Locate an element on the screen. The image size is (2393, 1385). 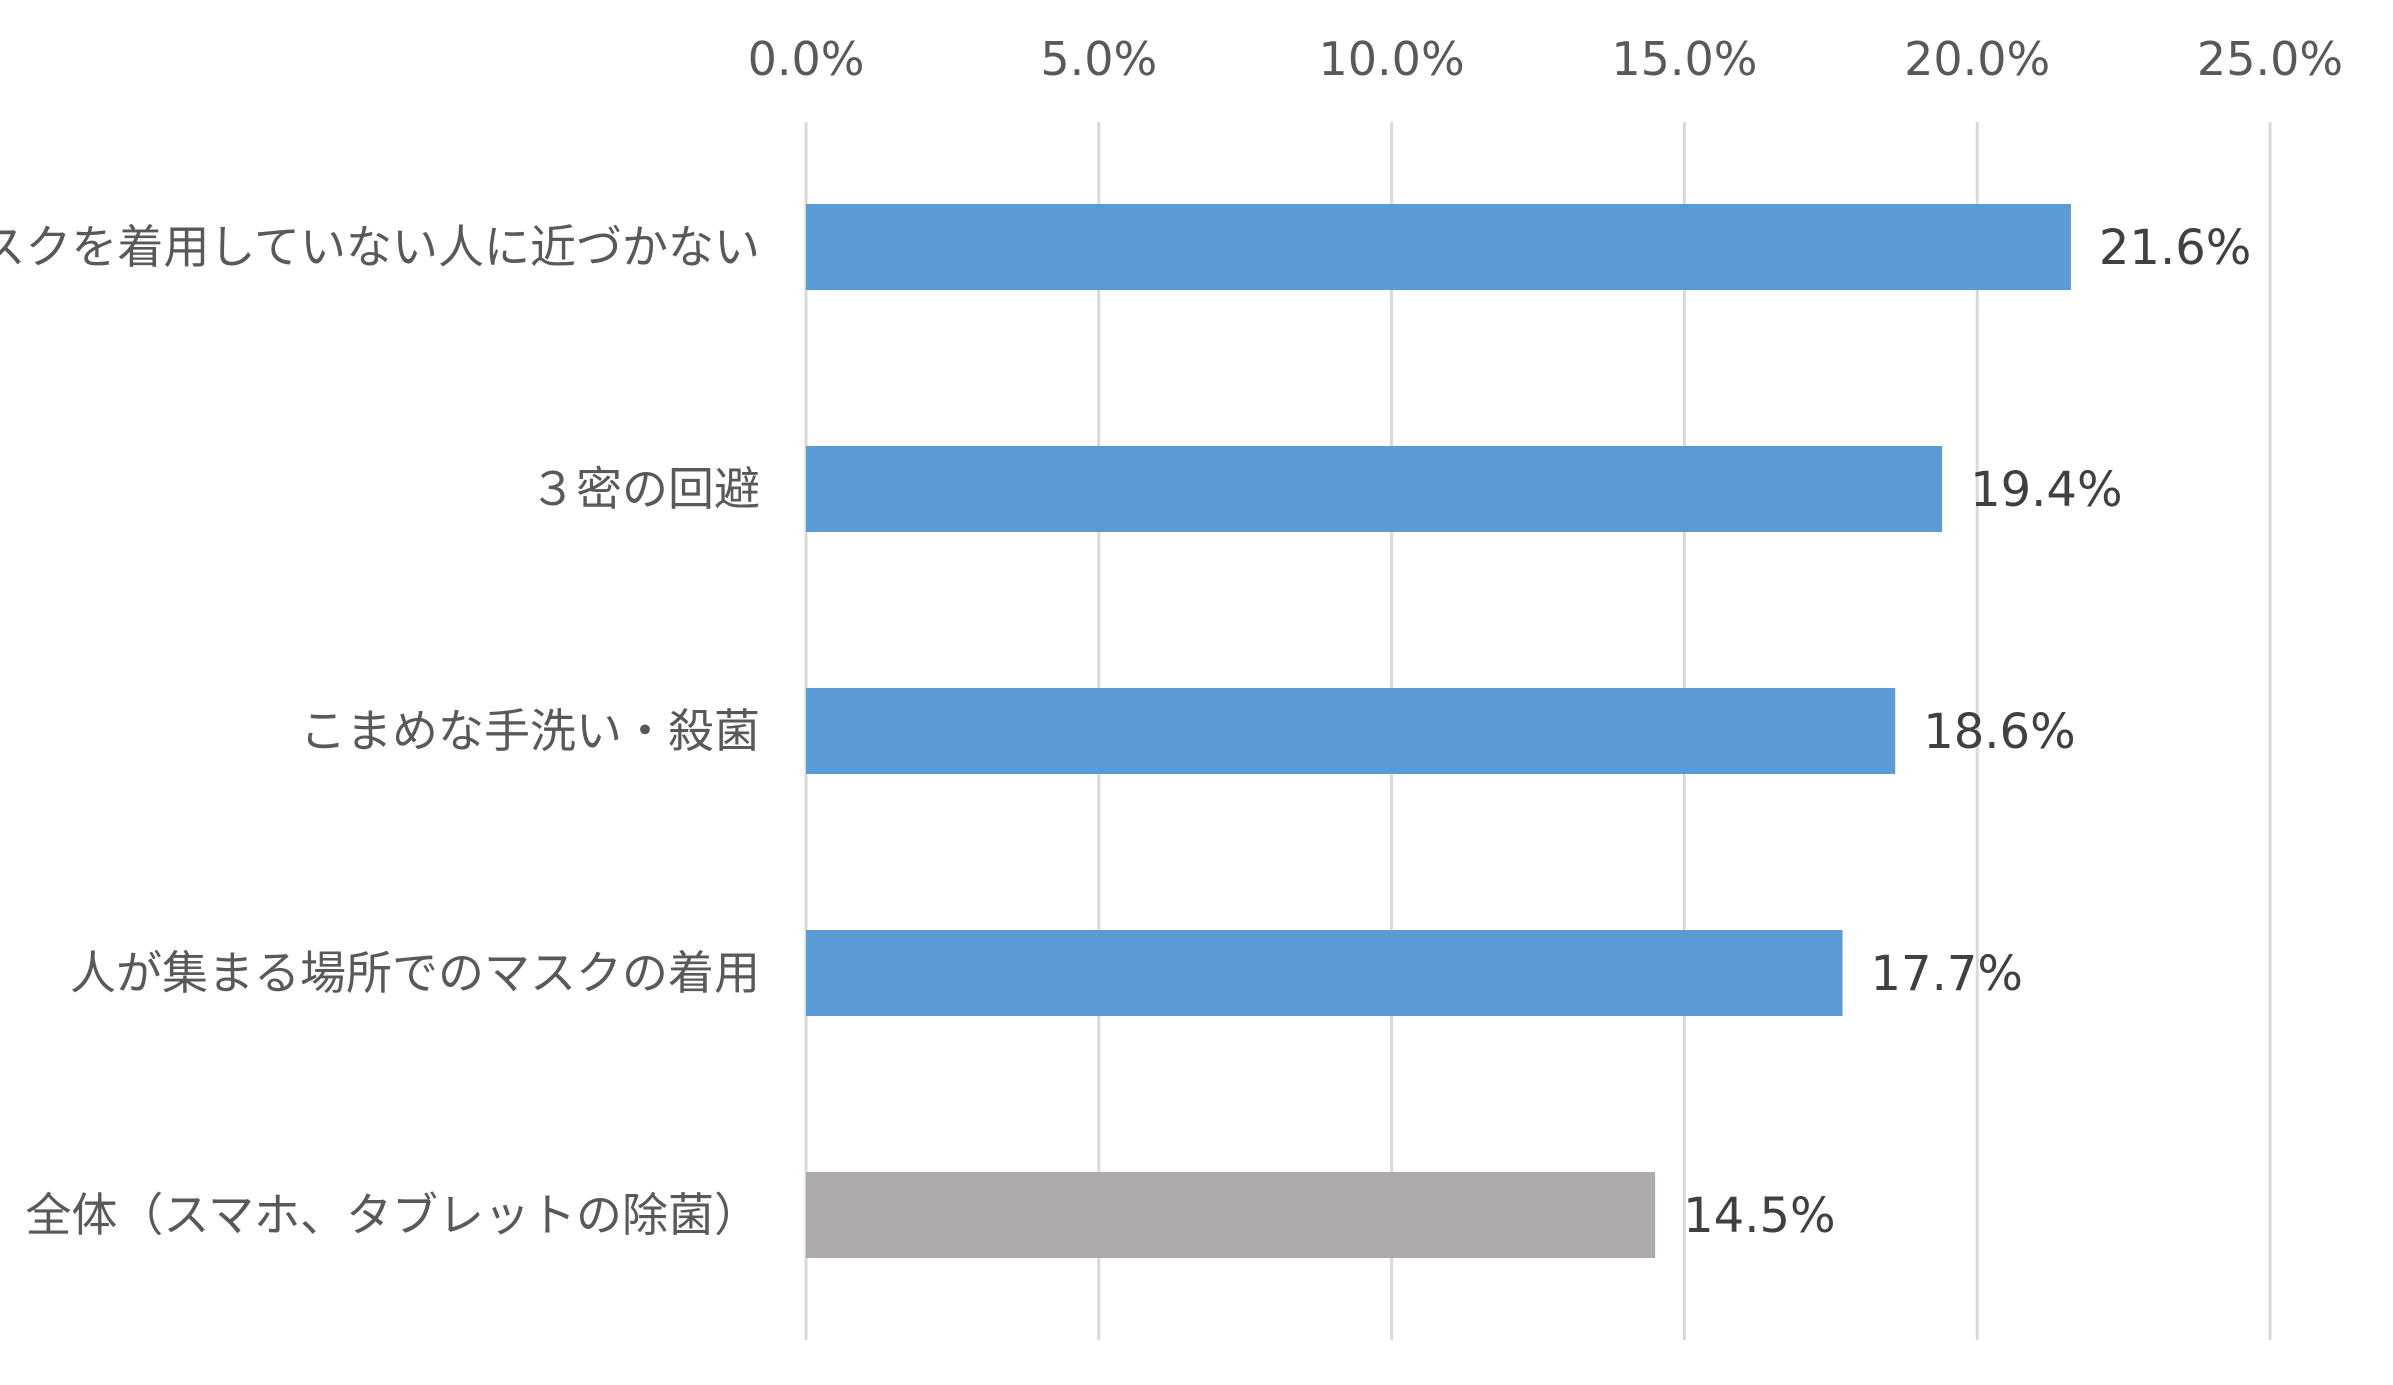
category-label: ３密の回避 is located at coordinates (645, 489).